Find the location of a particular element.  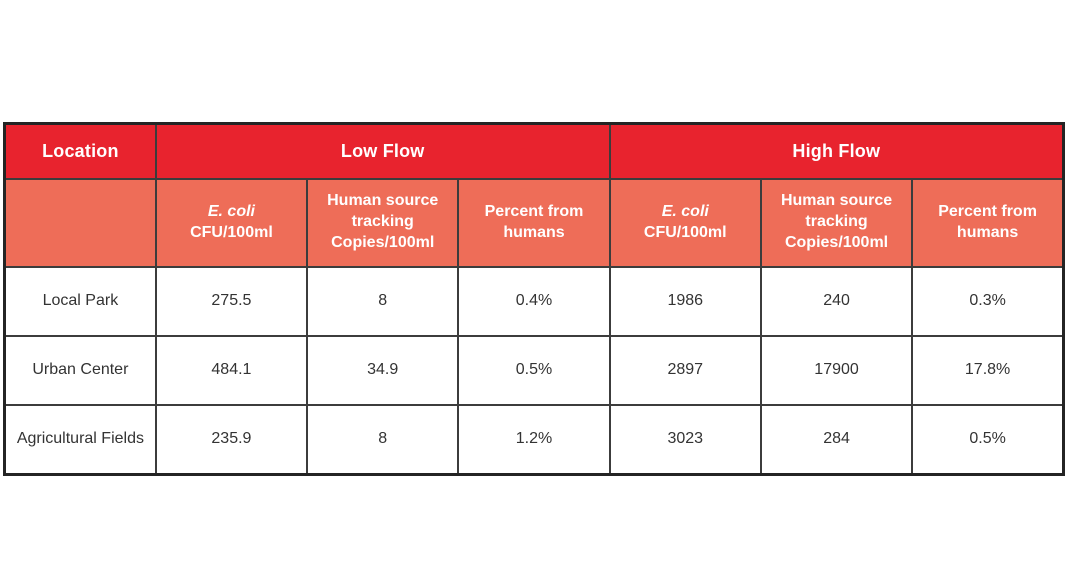

row-location-local-park: Local Park is located at coordinates (80, 301).